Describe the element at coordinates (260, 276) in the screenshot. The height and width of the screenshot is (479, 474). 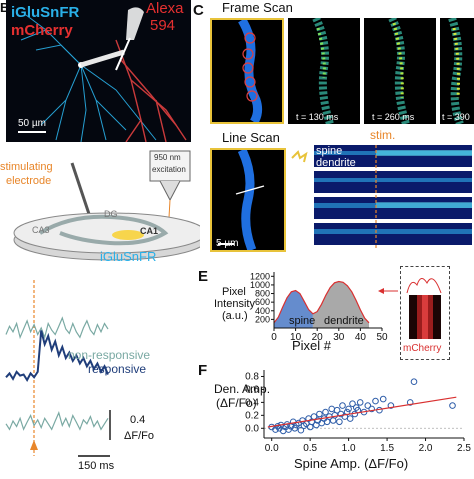
I see `e-y-tick-label: 1200` at that location.